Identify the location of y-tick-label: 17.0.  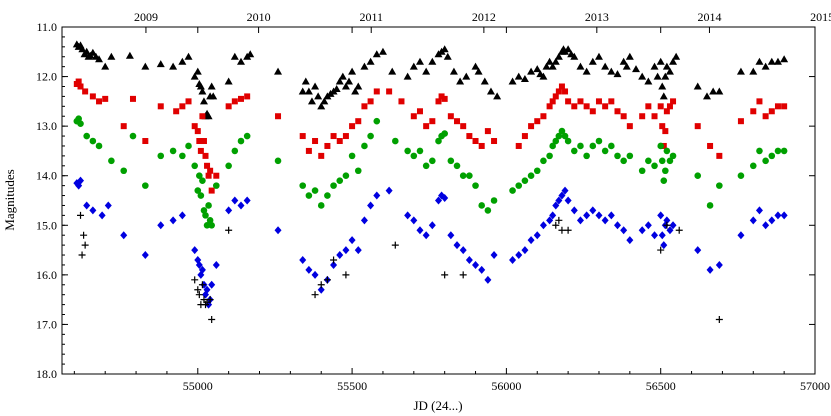
(46, 324).